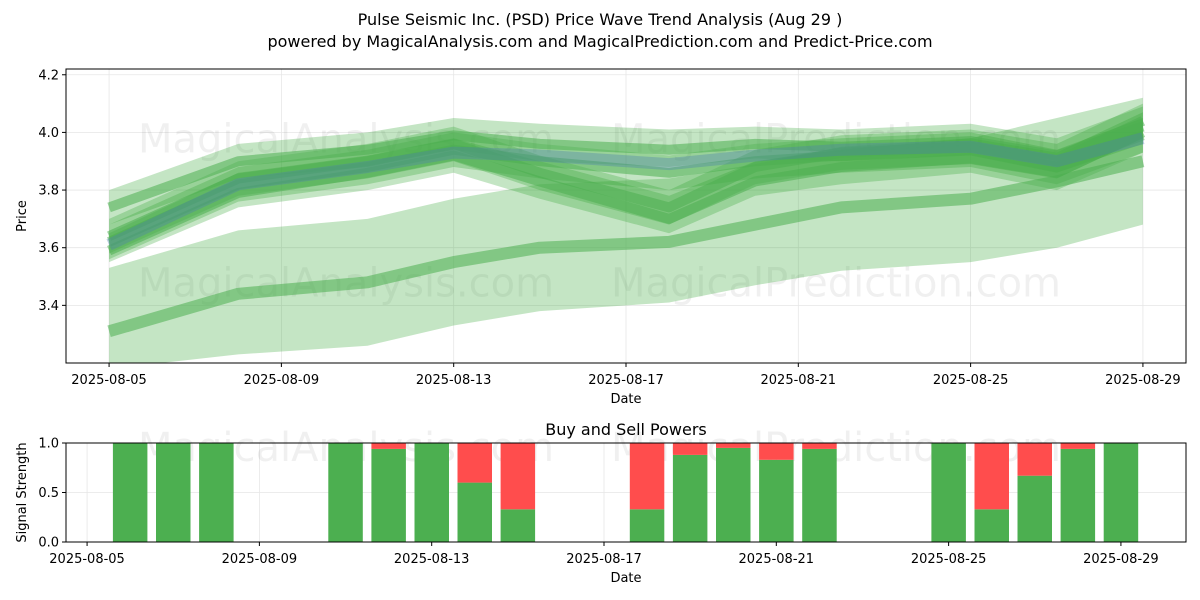  Describe the element at coordinates (48, 444) in the screenshot. I see `y-tick-label: 1.0` at that location.